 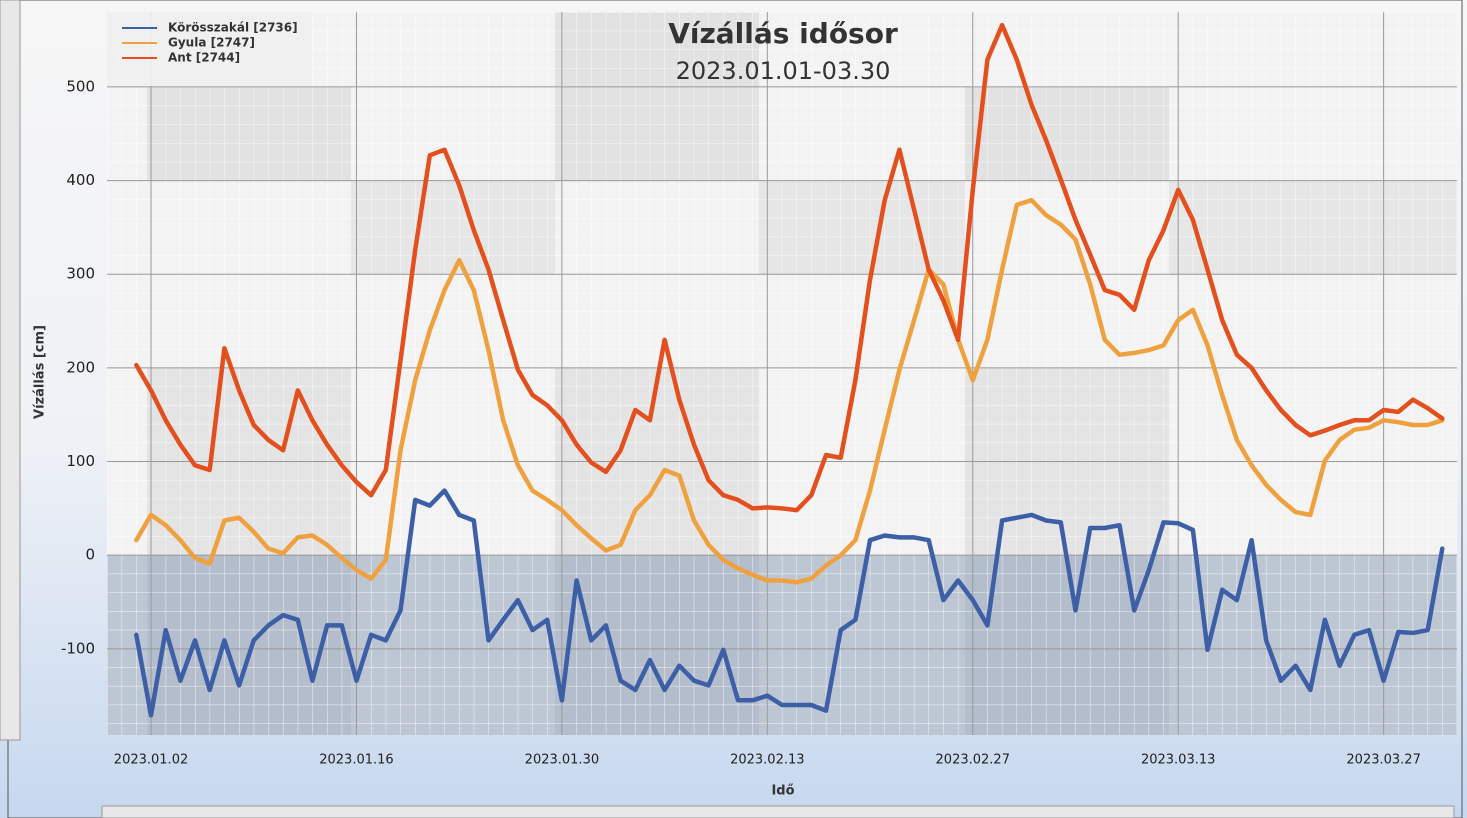 I want to click on x-tick-label: 2023.03.27, so click(x=1383, y=760).